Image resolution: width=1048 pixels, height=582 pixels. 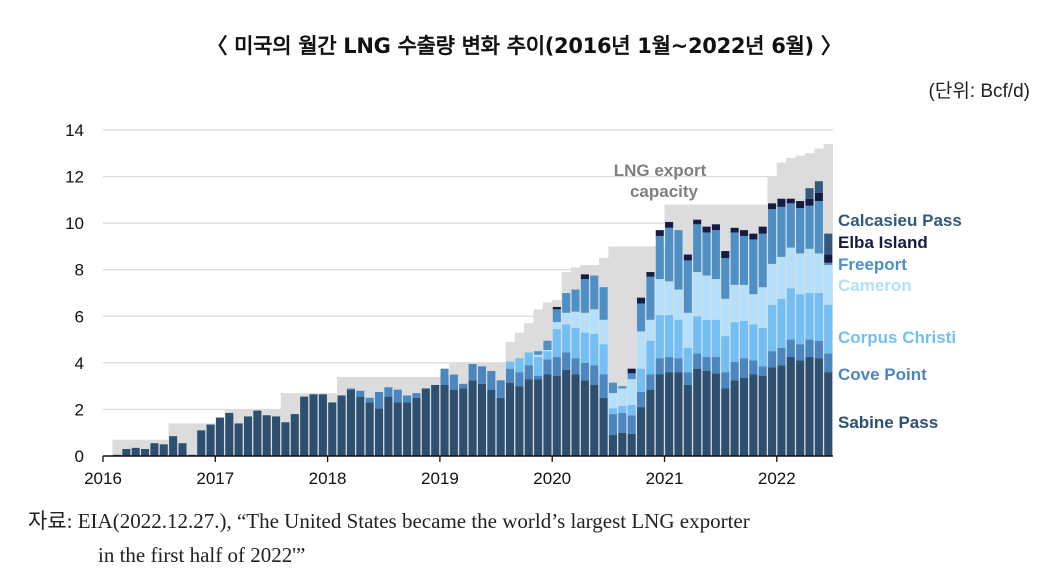 I want to click on x-tick-label: 2020, so click(x=552, y=478).